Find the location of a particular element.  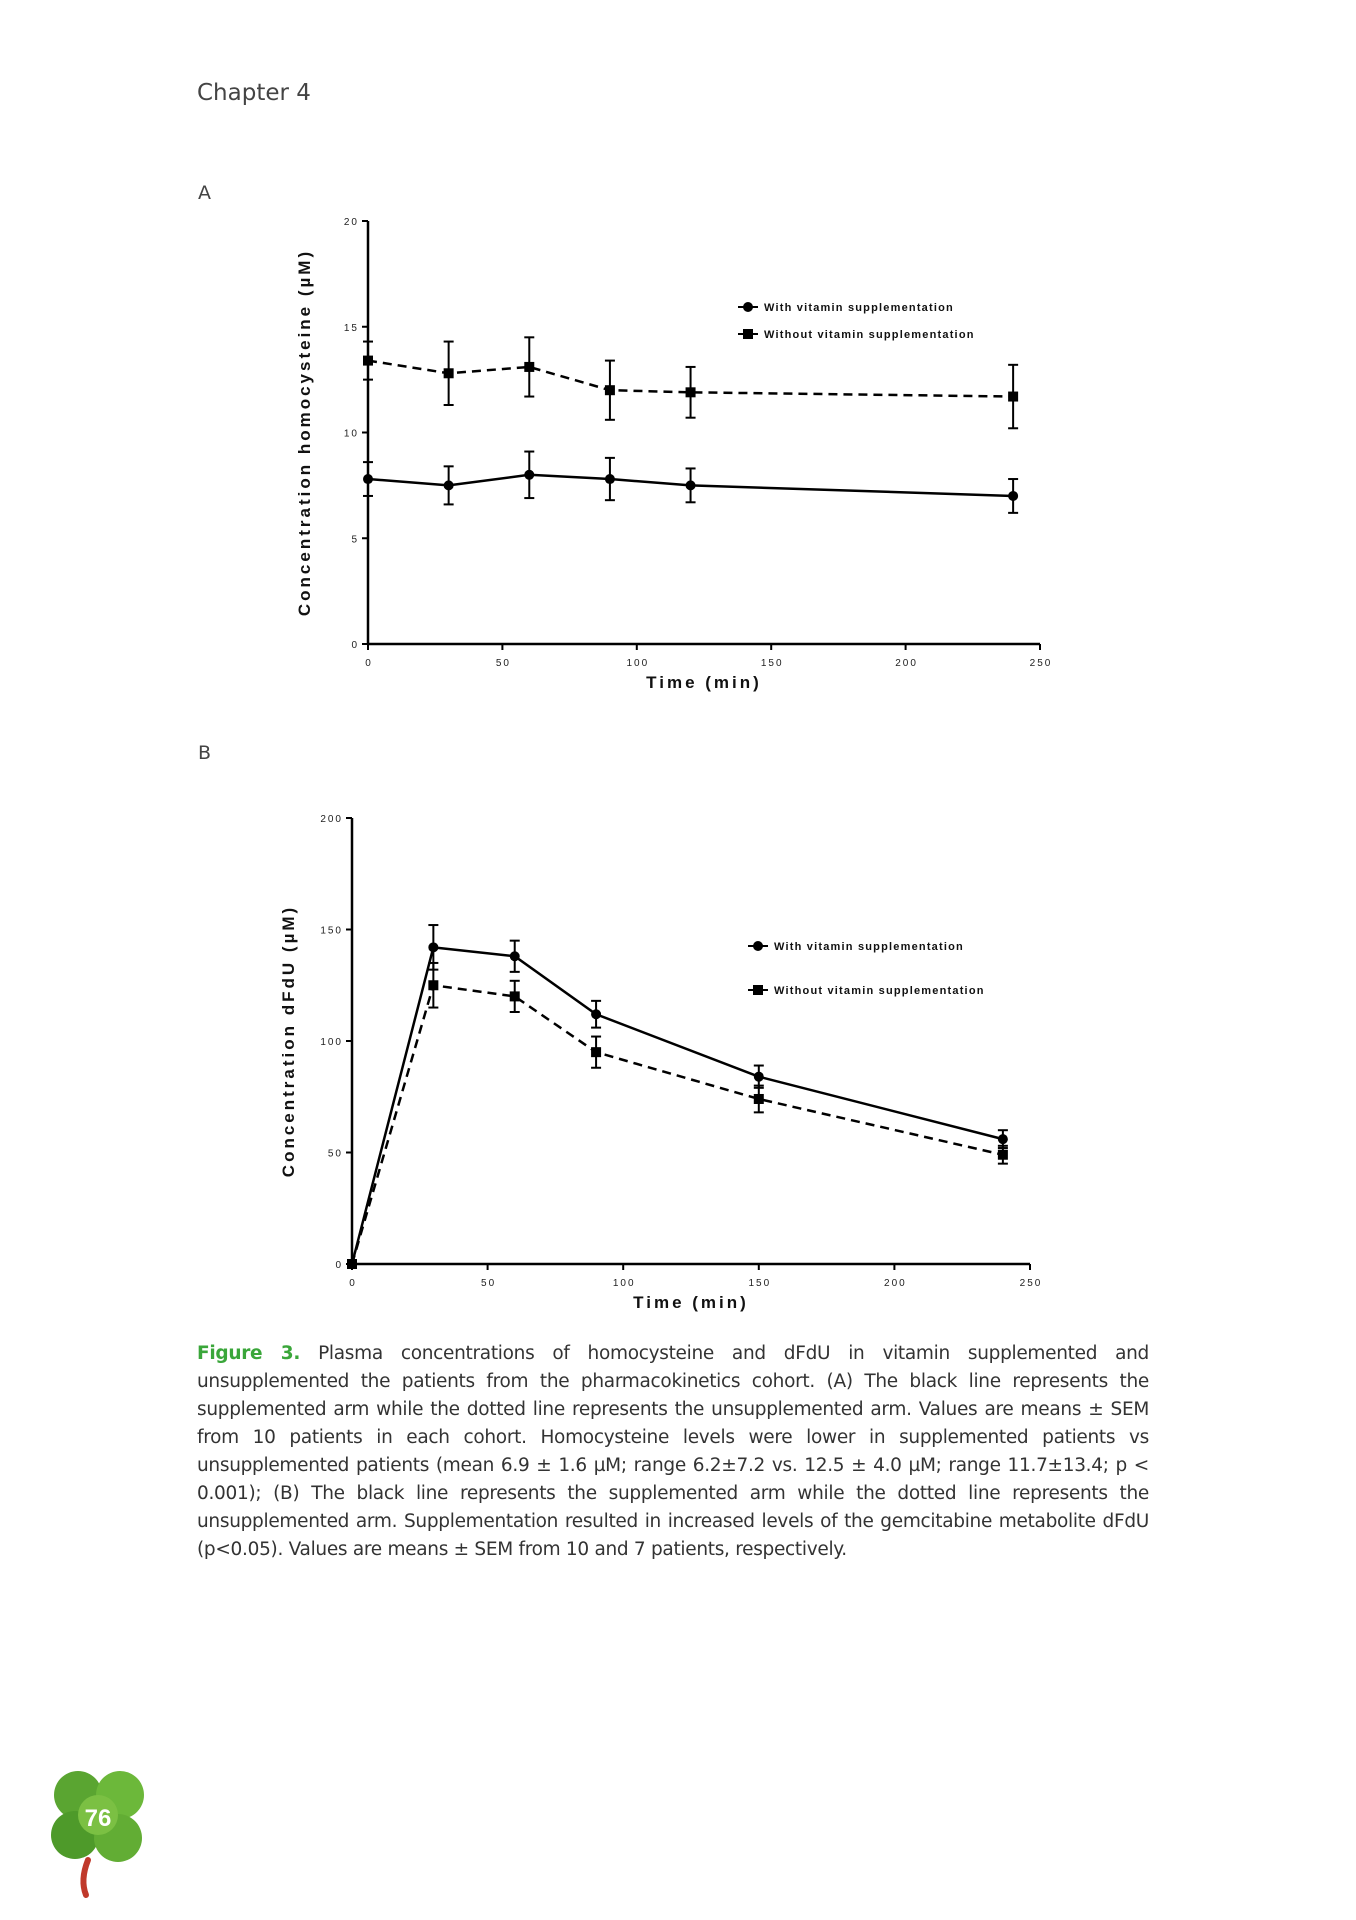

y-tick-label: 5 is located at coordinates (355, 539).